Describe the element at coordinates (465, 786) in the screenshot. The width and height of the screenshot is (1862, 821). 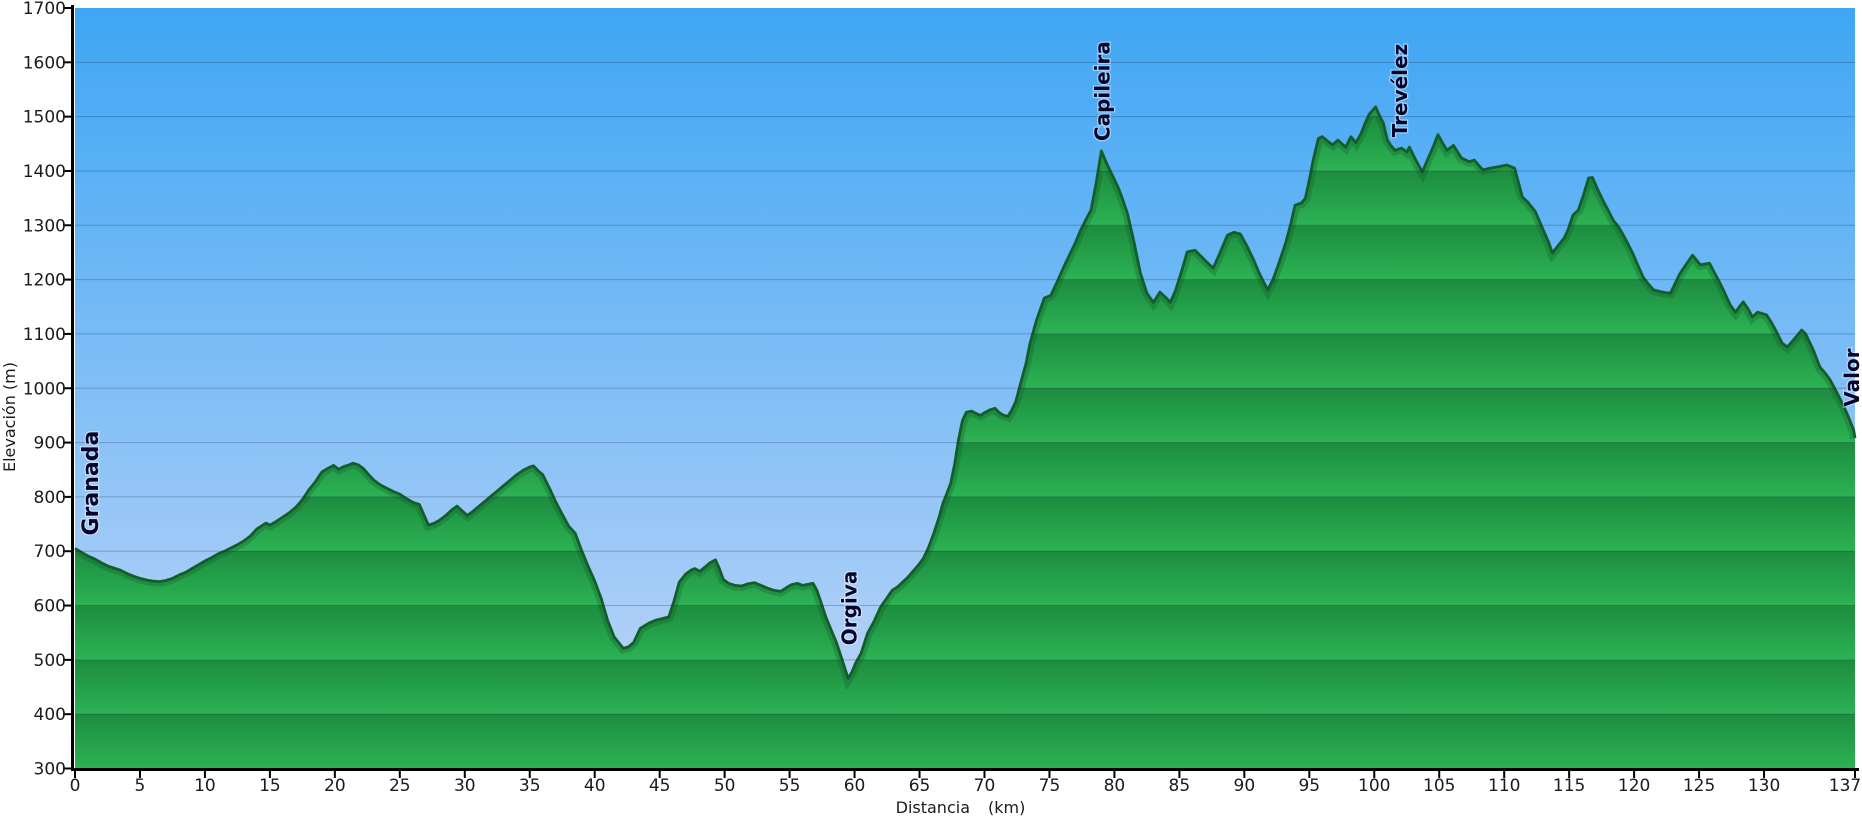
I see `x-tick-label: 30` at that location.